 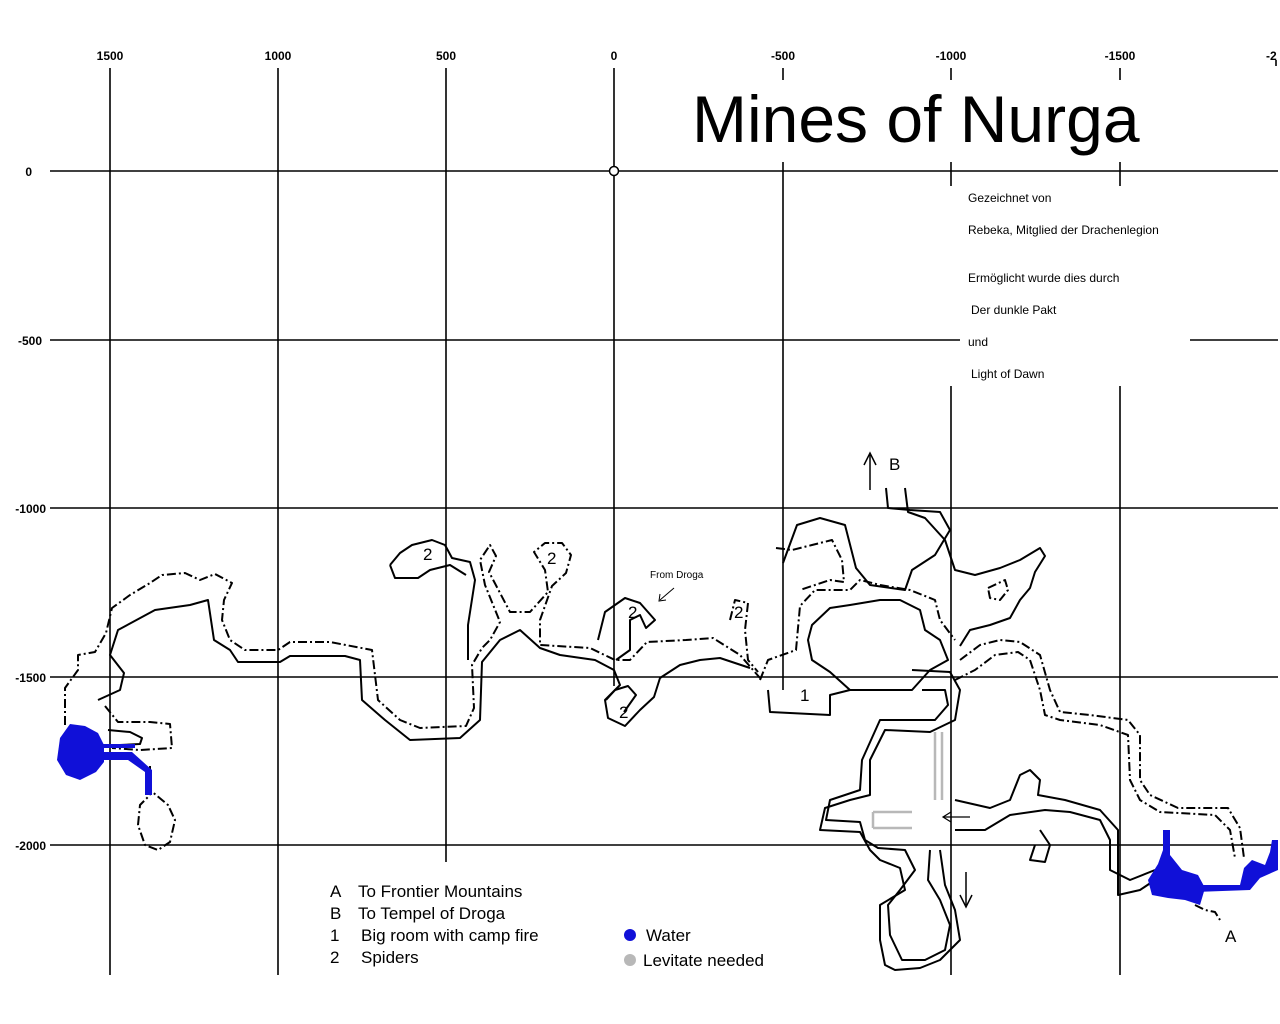 What do you see at coordinates (28, 172) in the screenshot?
I see `y-tick-label: 0` at bounding box center [28, 172].